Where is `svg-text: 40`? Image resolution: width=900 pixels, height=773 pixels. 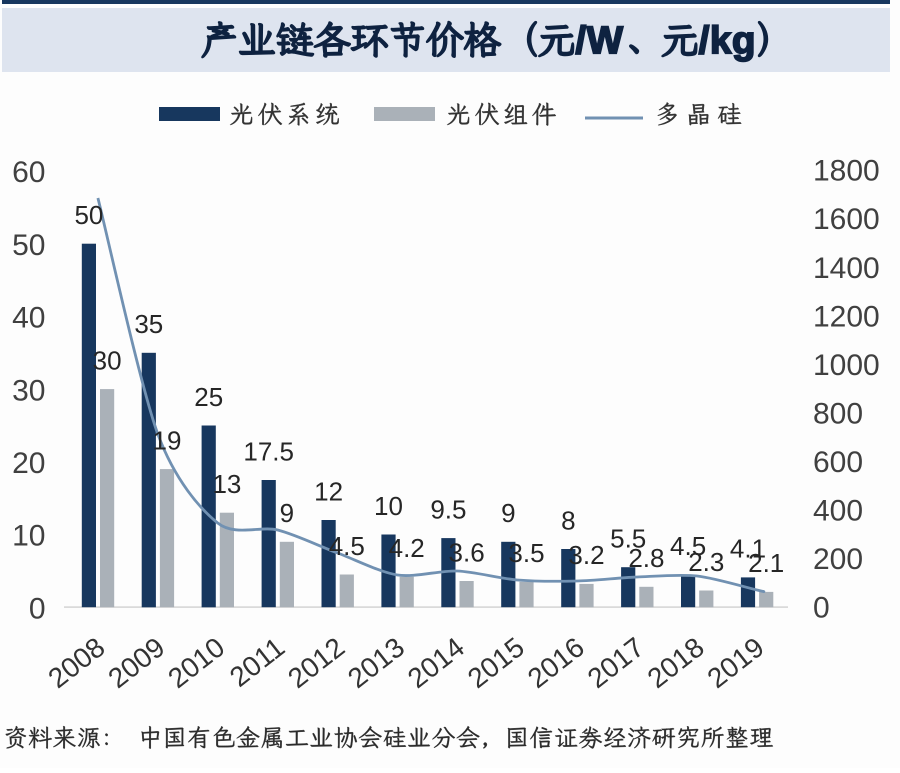
svg-text: 40 is located at coordinates (28, 318).